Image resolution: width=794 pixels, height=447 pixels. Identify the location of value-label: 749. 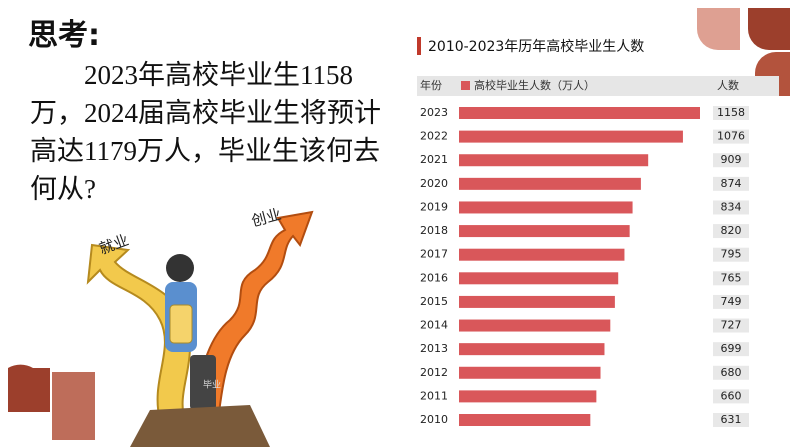
(731, 301).